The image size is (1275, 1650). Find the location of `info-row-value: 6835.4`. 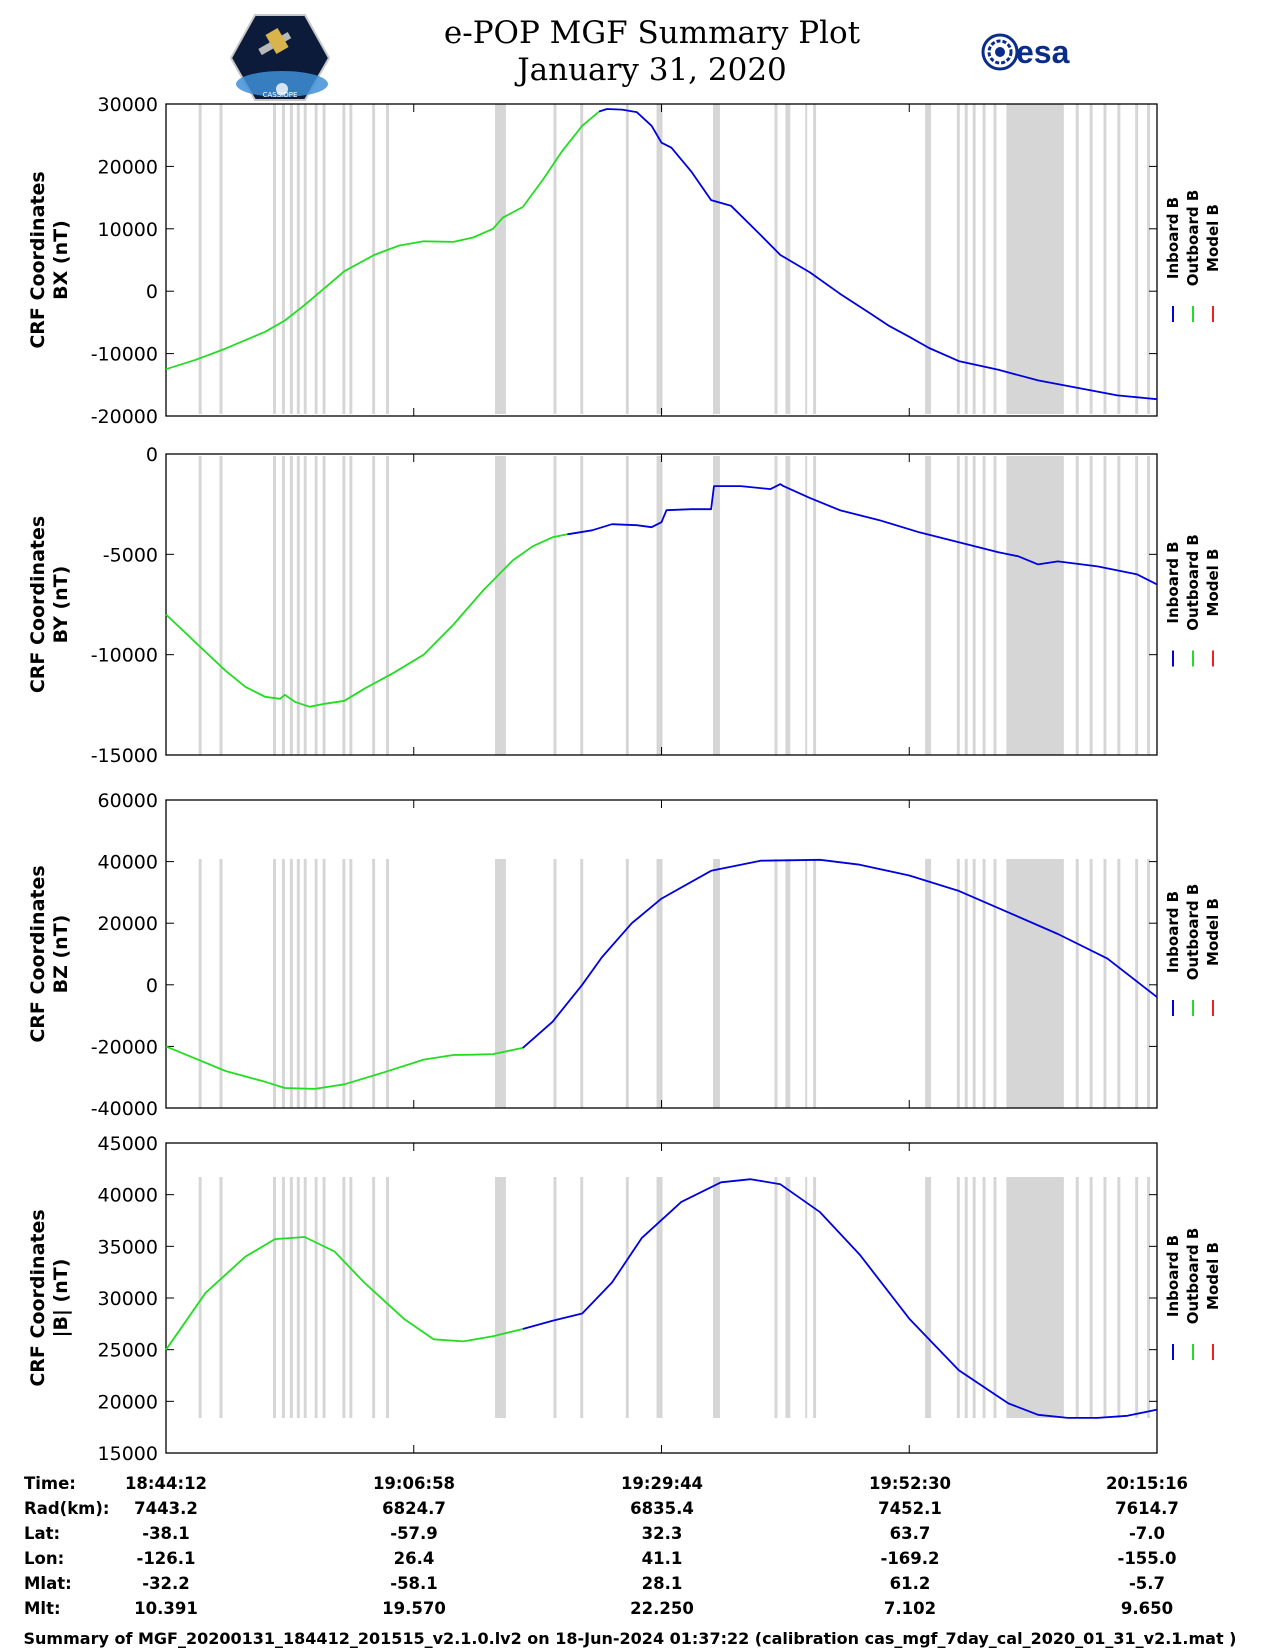

info-row-value: 6835.4 is located at coordinates (662, 1508).